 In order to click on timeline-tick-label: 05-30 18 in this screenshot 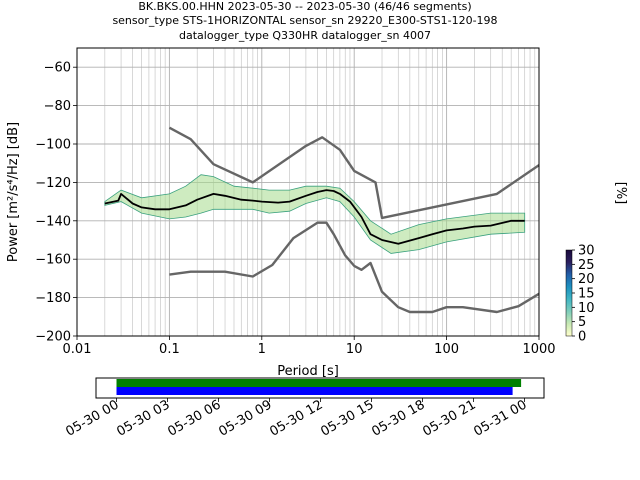, I will do `click(398, 418)`.